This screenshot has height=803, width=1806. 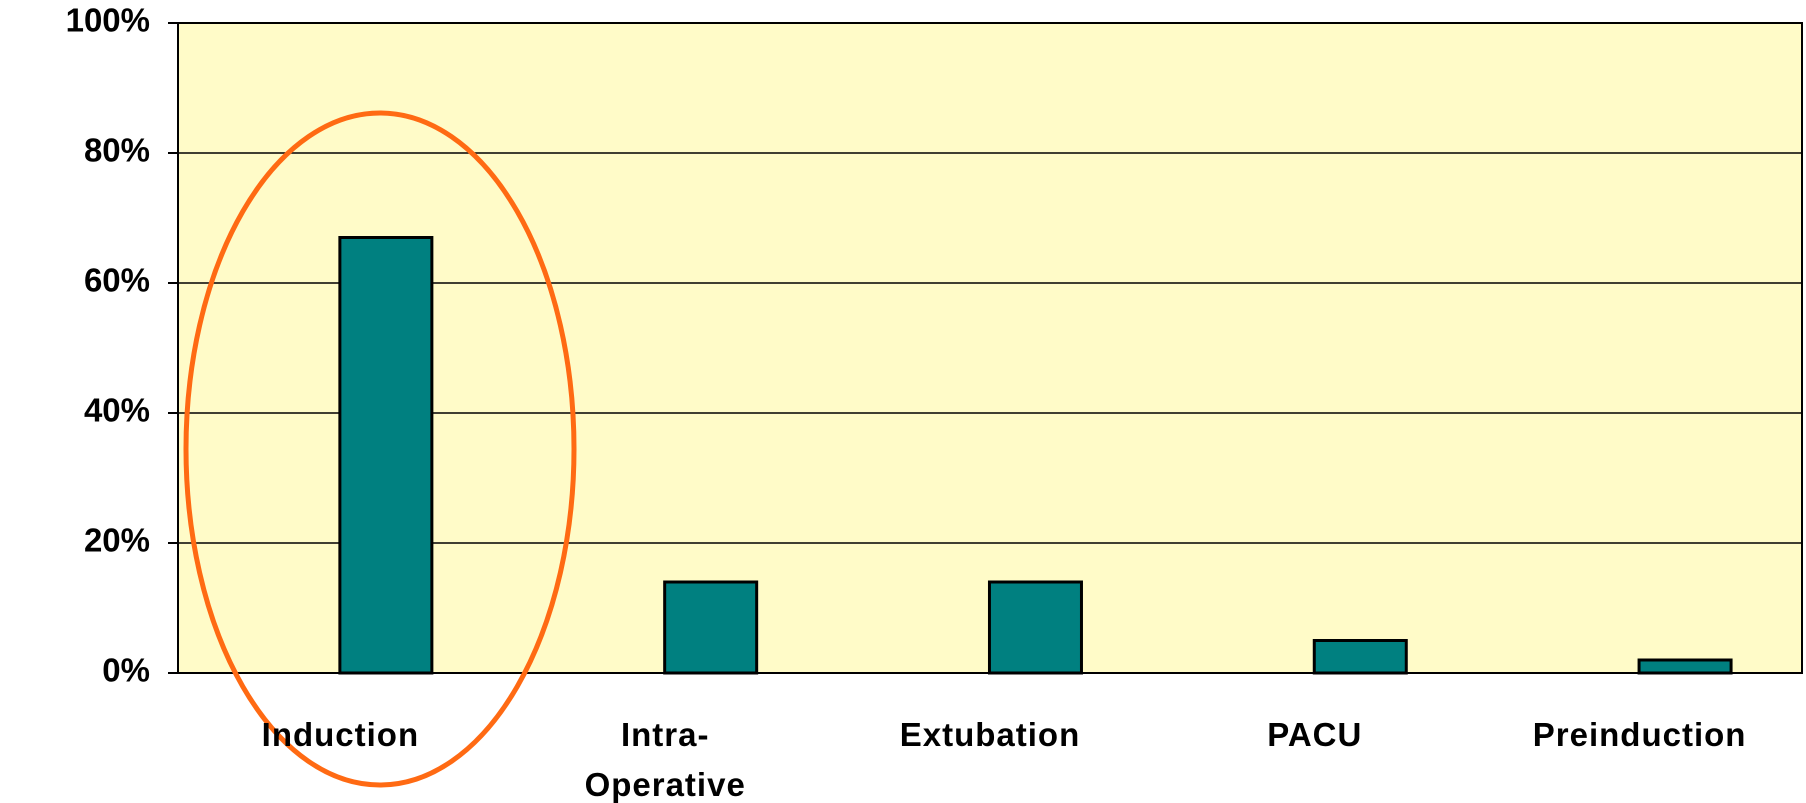 I want to click on x-tick-label: Extubation, so click(x=990, y=734).